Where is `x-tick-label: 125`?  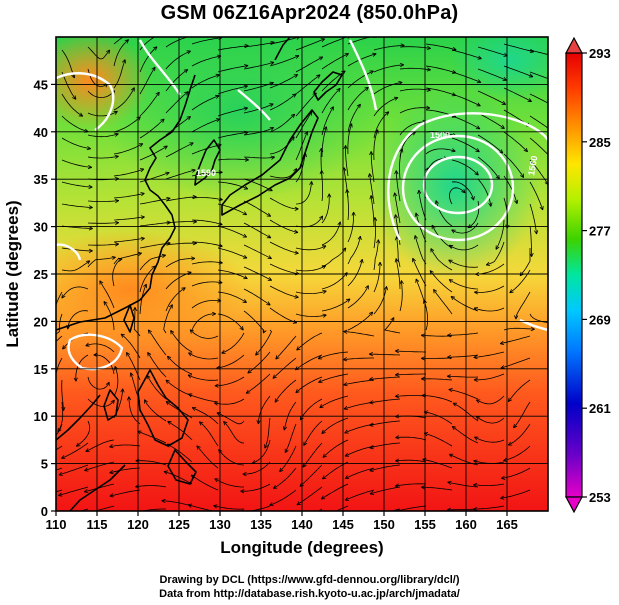 x-tick-label: 125 is located at coordinates (179, 524).